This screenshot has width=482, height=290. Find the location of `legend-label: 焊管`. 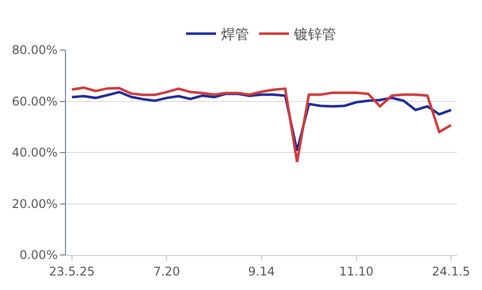

legend-label: 焊管 is located at coordinates (235, 35).